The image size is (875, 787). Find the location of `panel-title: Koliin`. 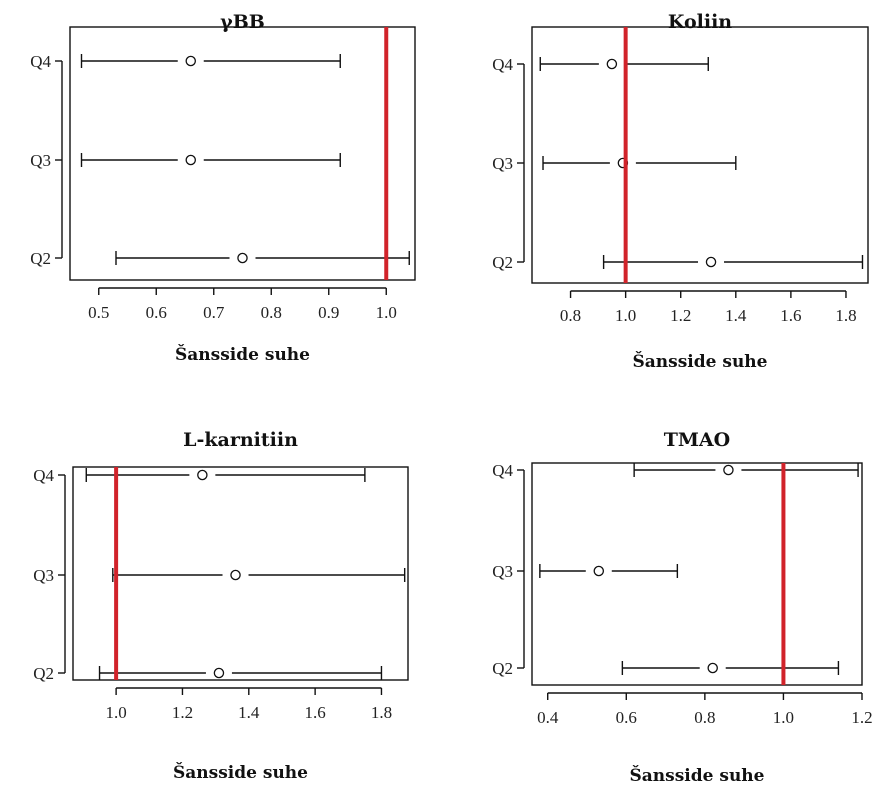

panel-title: Koliin is located at coordinates (700, 22).